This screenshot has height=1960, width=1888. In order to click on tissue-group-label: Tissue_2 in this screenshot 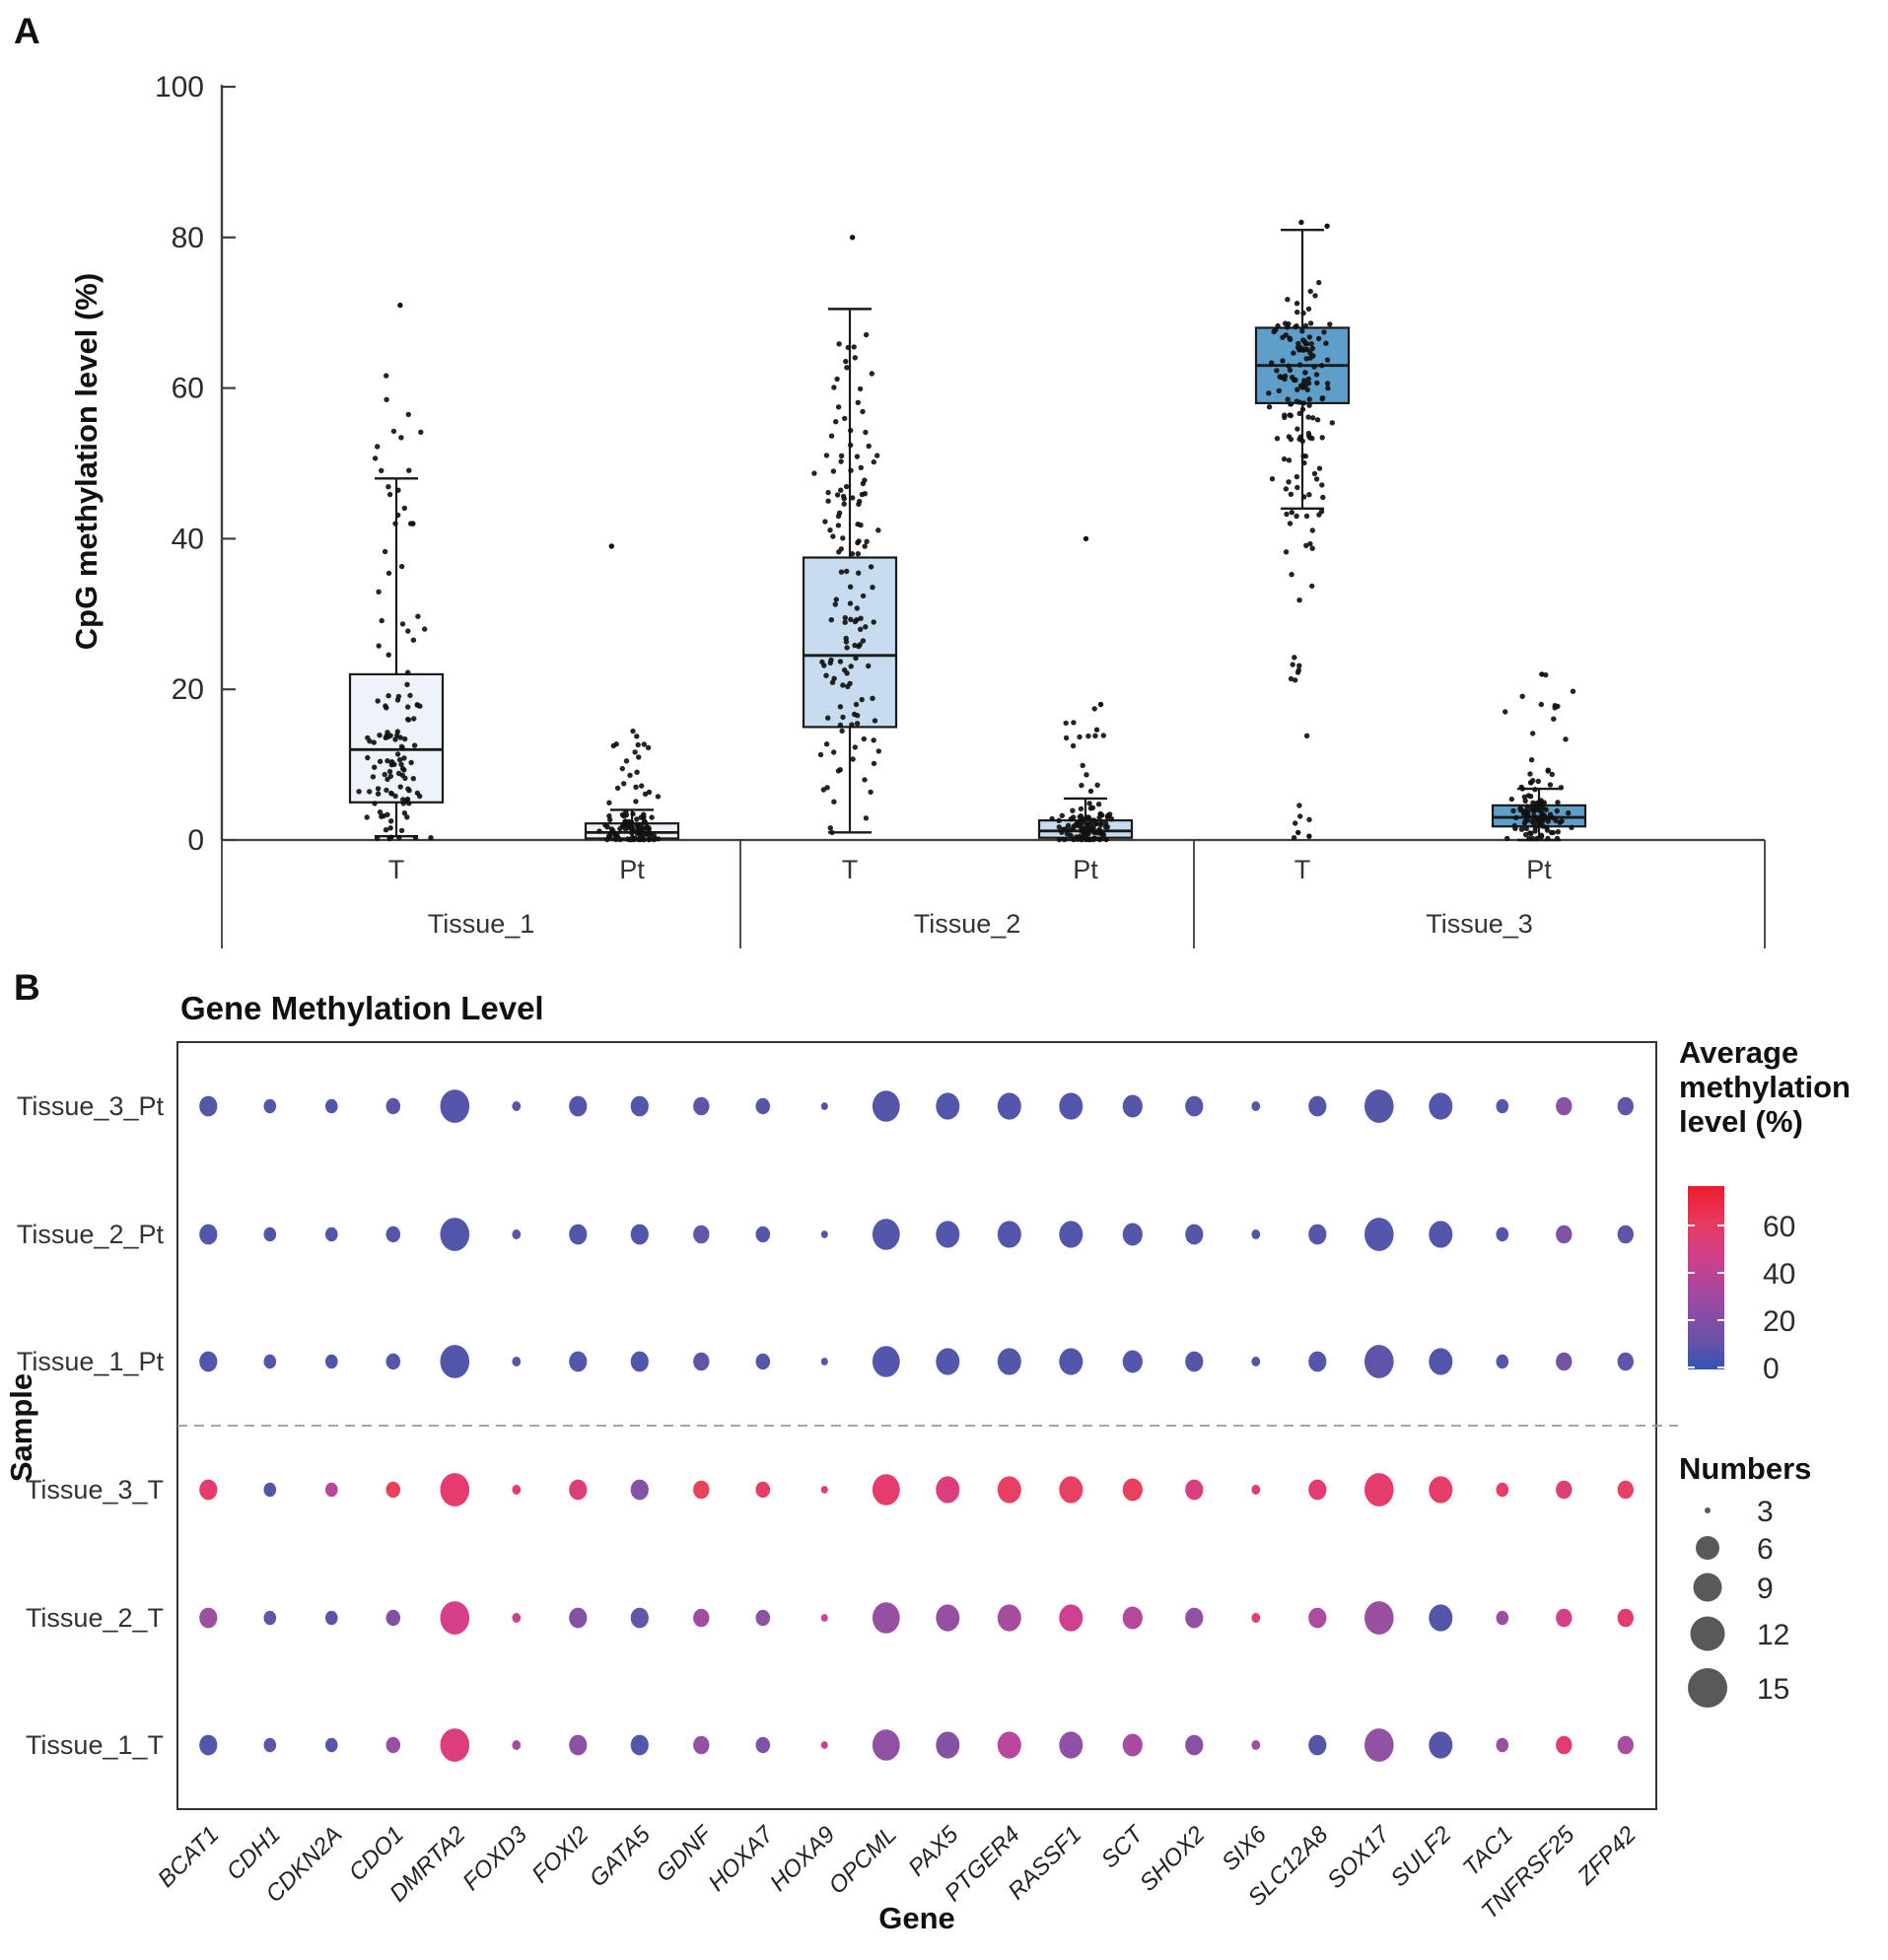, I will do `click(967, 924)`.